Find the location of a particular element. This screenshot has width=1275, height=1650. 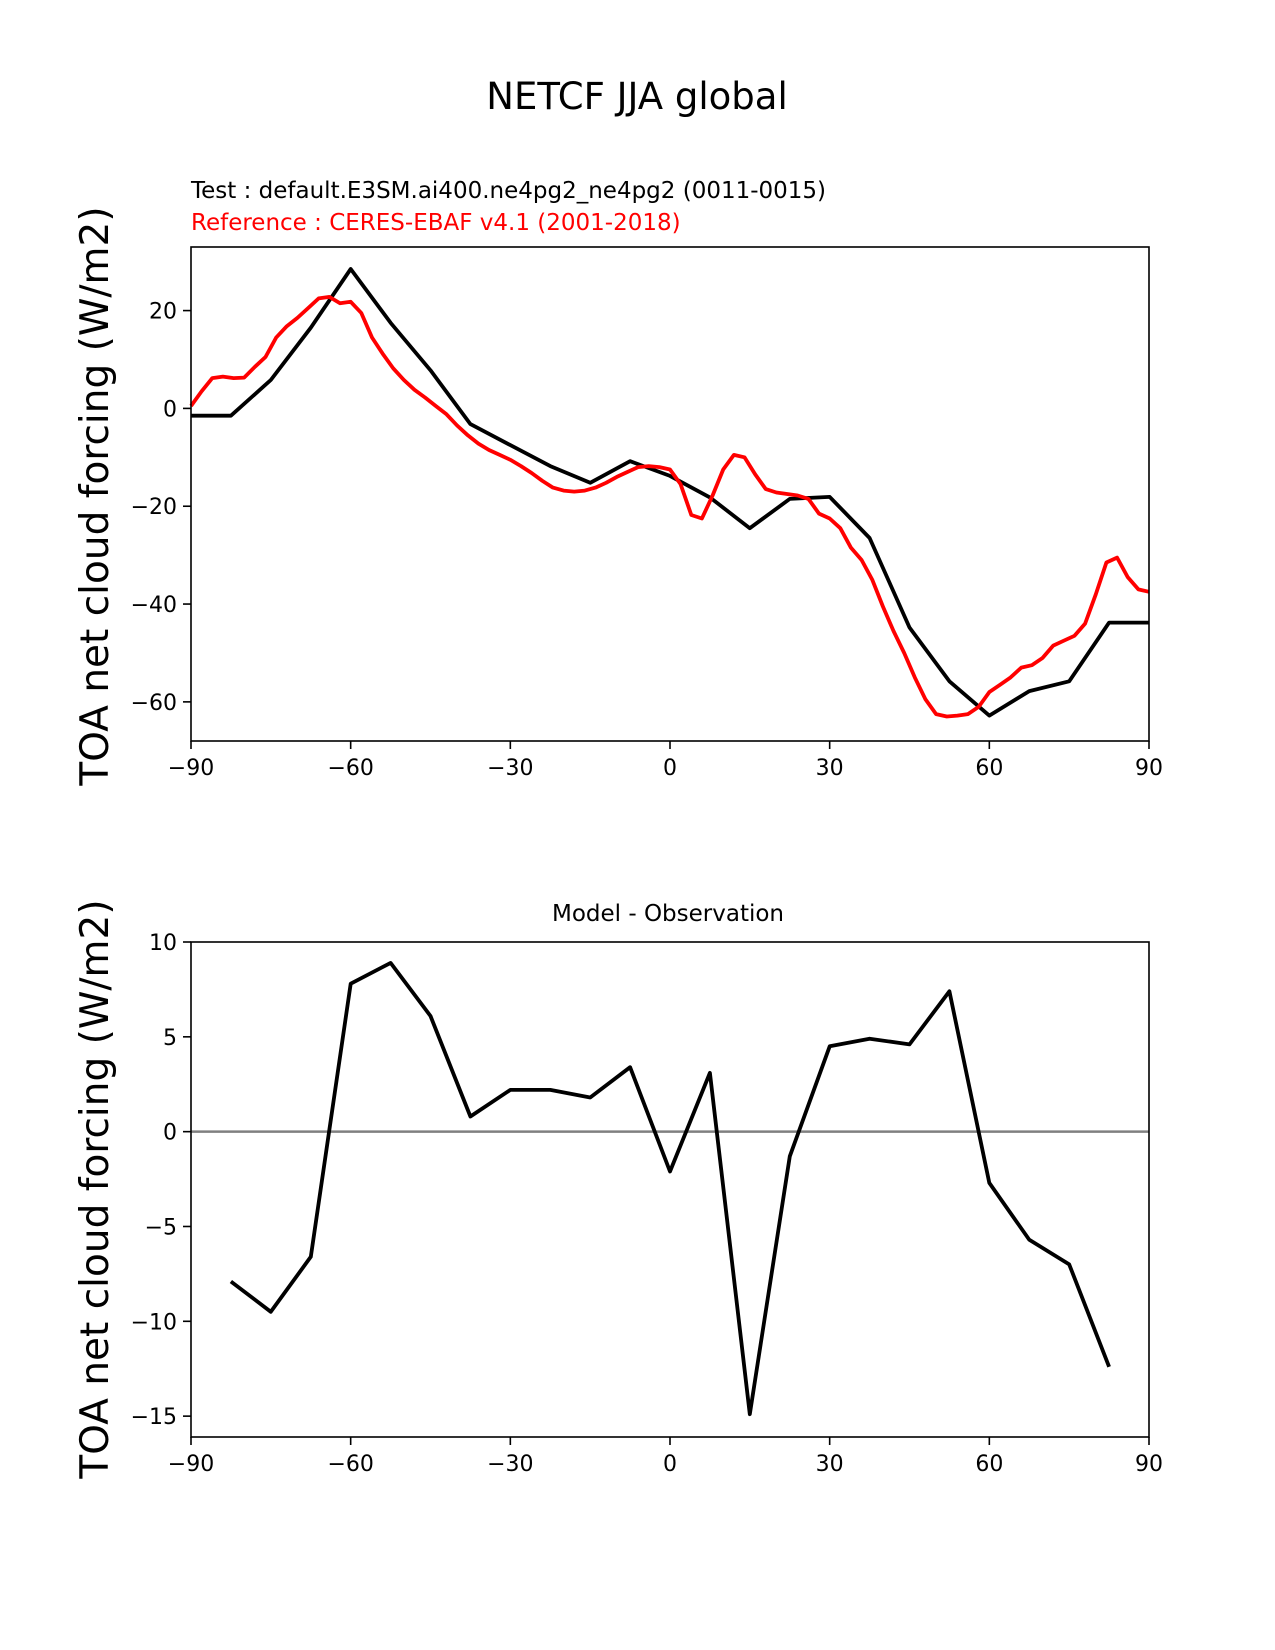

reference-label: Reference : CERES-EBAF v4.1 (2001-2018) is located at coordinates (436, 223).